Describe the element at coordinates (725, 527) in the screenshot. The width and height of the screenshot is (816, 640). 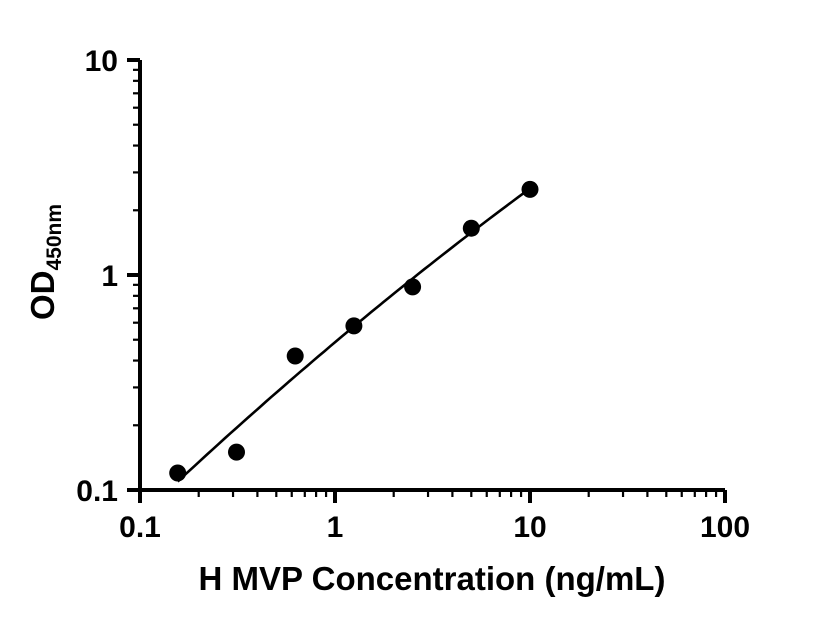
I see `x-tick-label: 100` at that location.